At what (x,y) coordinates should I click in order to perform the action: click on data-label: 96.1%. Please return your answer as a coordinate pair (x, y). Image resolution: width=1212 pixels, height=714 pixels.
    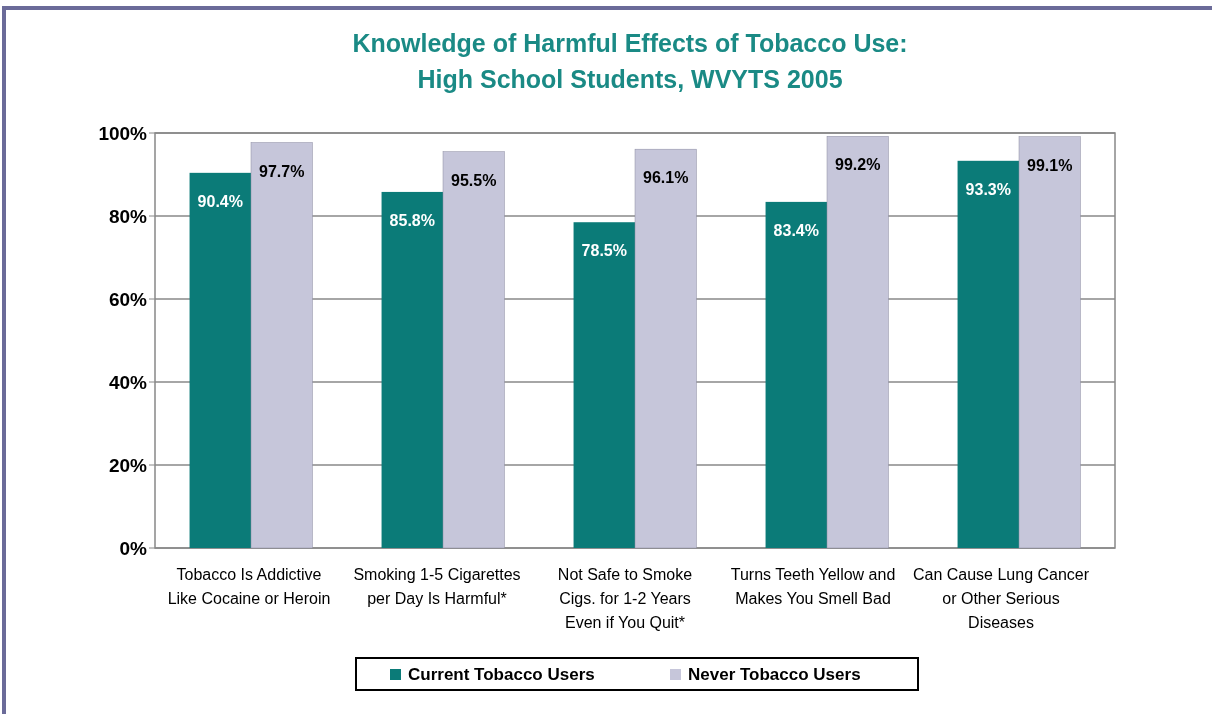
    Looking at the image, I should click on (666, 178).